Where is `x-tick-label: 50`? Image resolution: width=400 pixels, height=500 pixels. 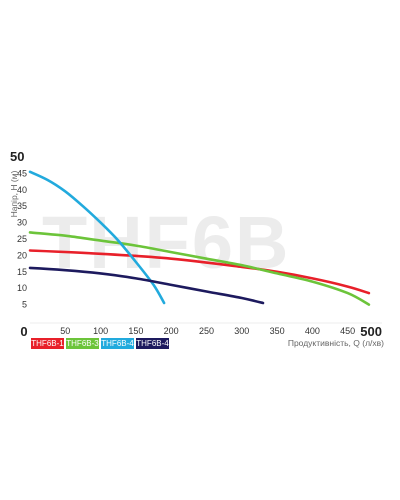
x-tick-label: 50 is located at coordinates (65, 331).